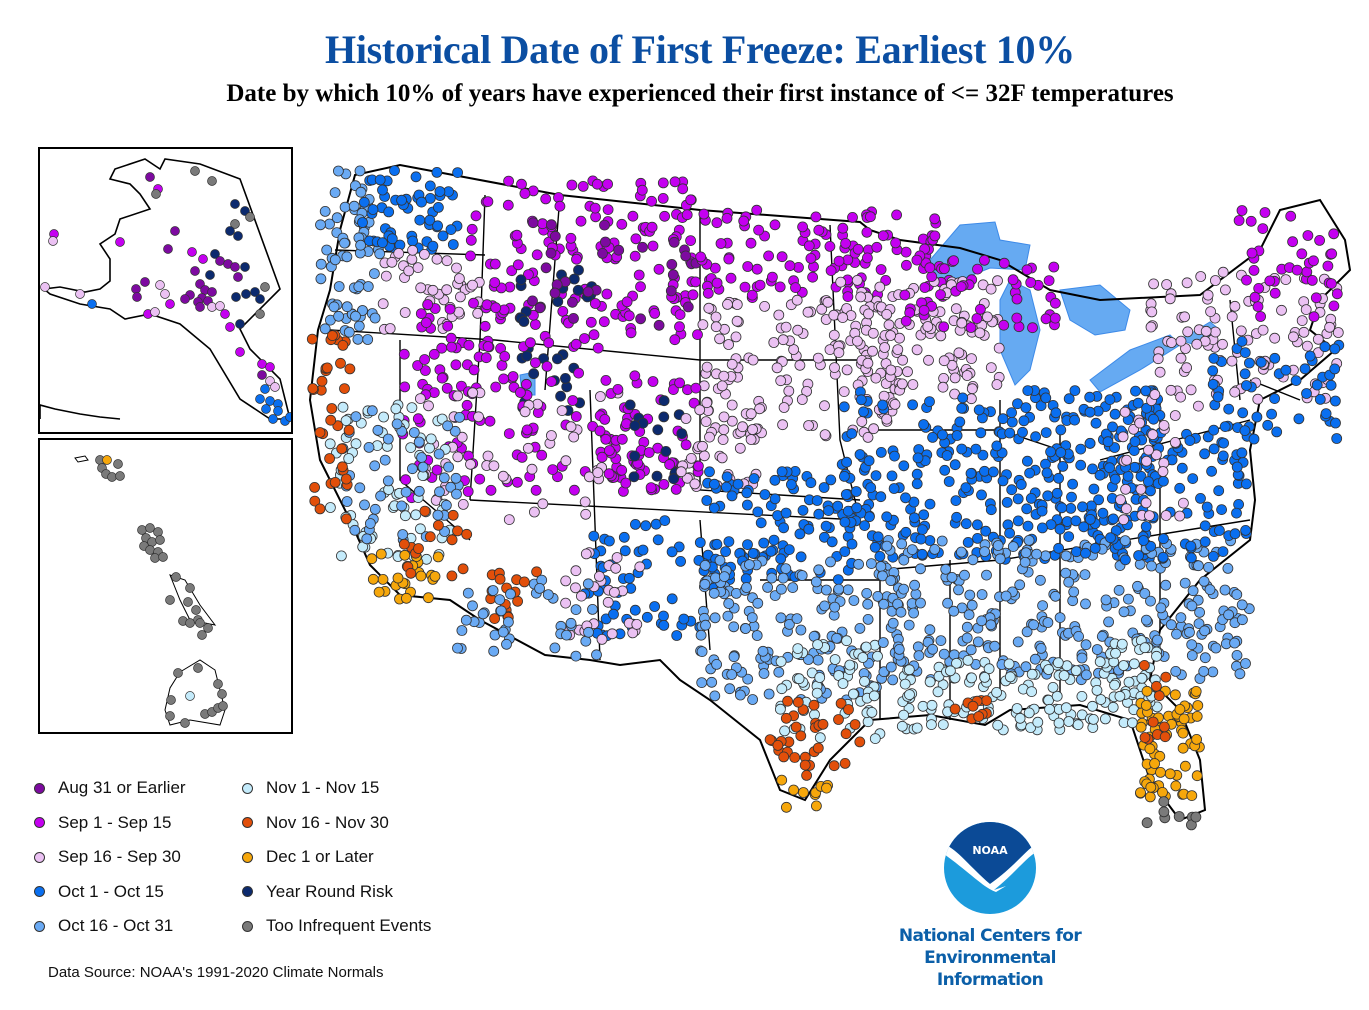 This screenshot has width=1369, height=1010. I want to click on legend-label: Sep 1 - Sep 15, so click(115, 822).